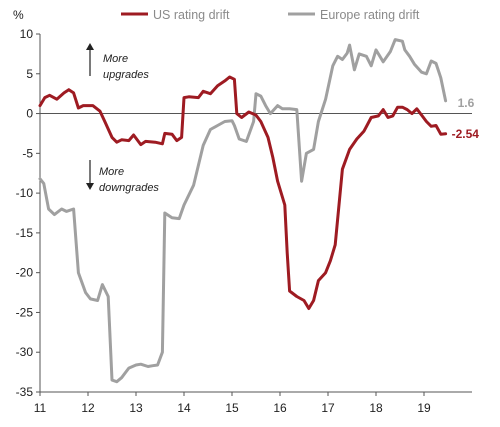 This screenshot has height=427, width=500. I want to click on y-tick-label: -15, so click(25, 233).